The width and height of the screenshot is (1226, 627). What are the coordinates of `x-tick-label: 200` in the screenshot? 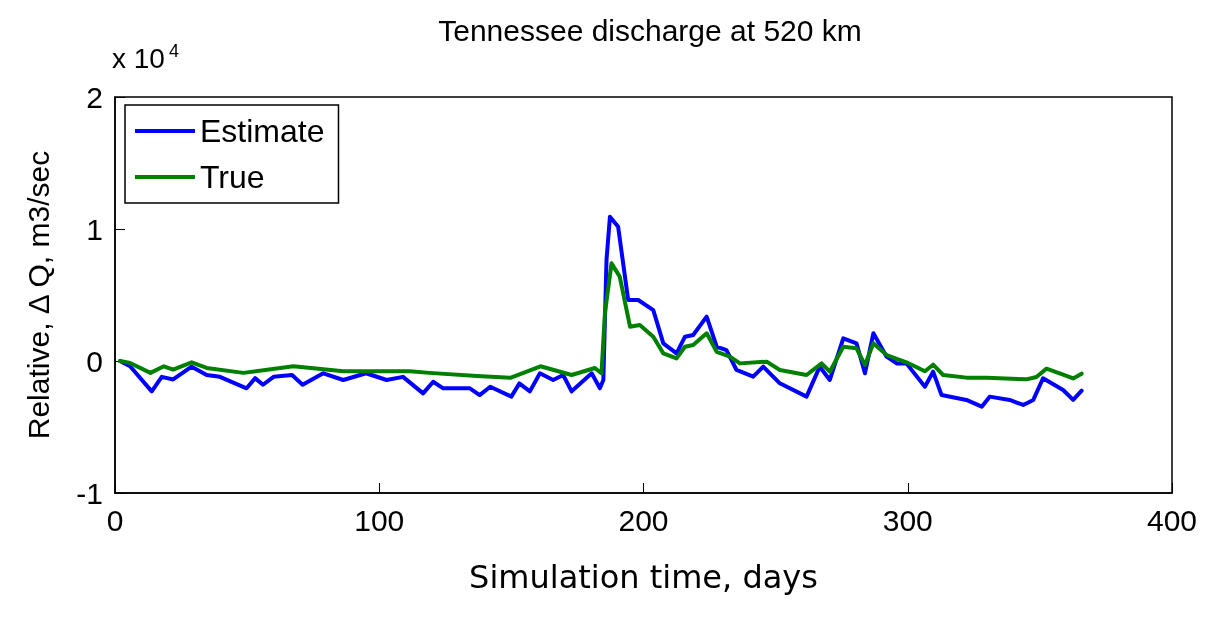 It's located at (643, 520).